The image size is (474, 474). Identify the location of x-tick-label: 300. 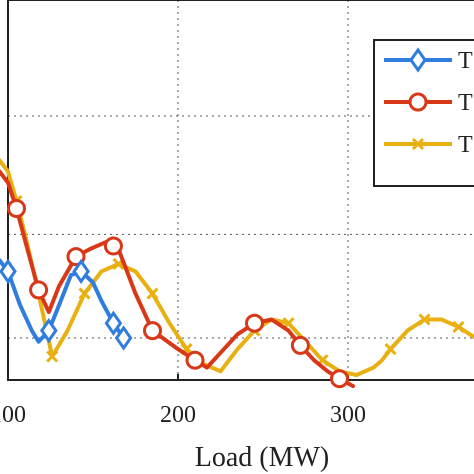
(348, 415).